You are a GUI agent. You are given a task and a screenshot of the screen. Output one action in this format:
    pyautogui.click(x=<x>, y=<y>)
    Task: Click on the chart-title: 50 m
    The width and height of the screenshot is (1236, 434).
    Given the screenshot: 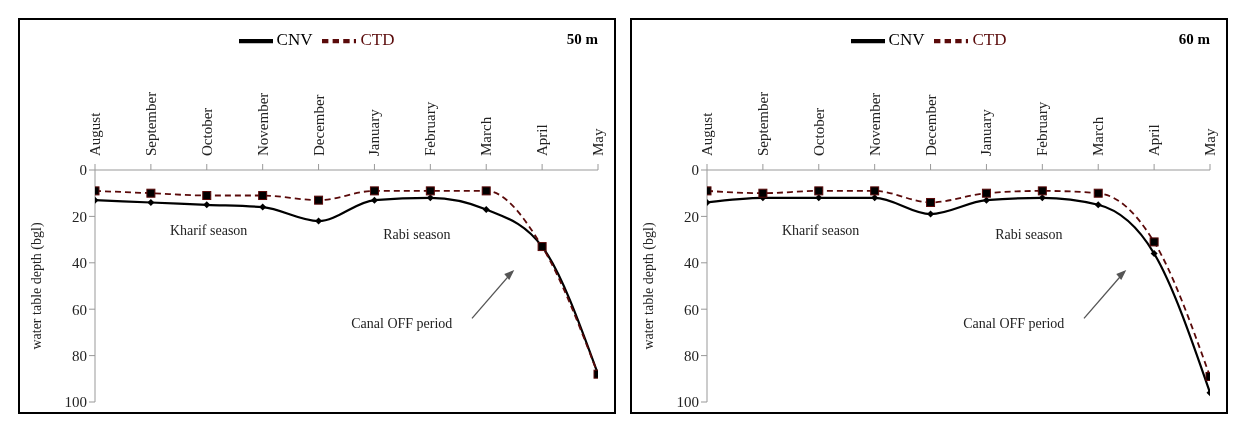 What is the action you would take?
    pyautogui.click(x=582, y=39)
    